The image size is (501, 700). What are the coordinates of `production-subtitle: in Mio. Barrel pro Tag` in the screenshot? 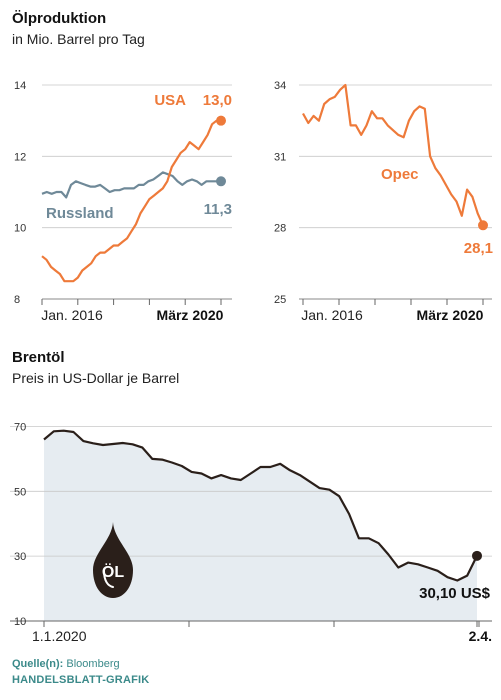 It's located at (78, 39).